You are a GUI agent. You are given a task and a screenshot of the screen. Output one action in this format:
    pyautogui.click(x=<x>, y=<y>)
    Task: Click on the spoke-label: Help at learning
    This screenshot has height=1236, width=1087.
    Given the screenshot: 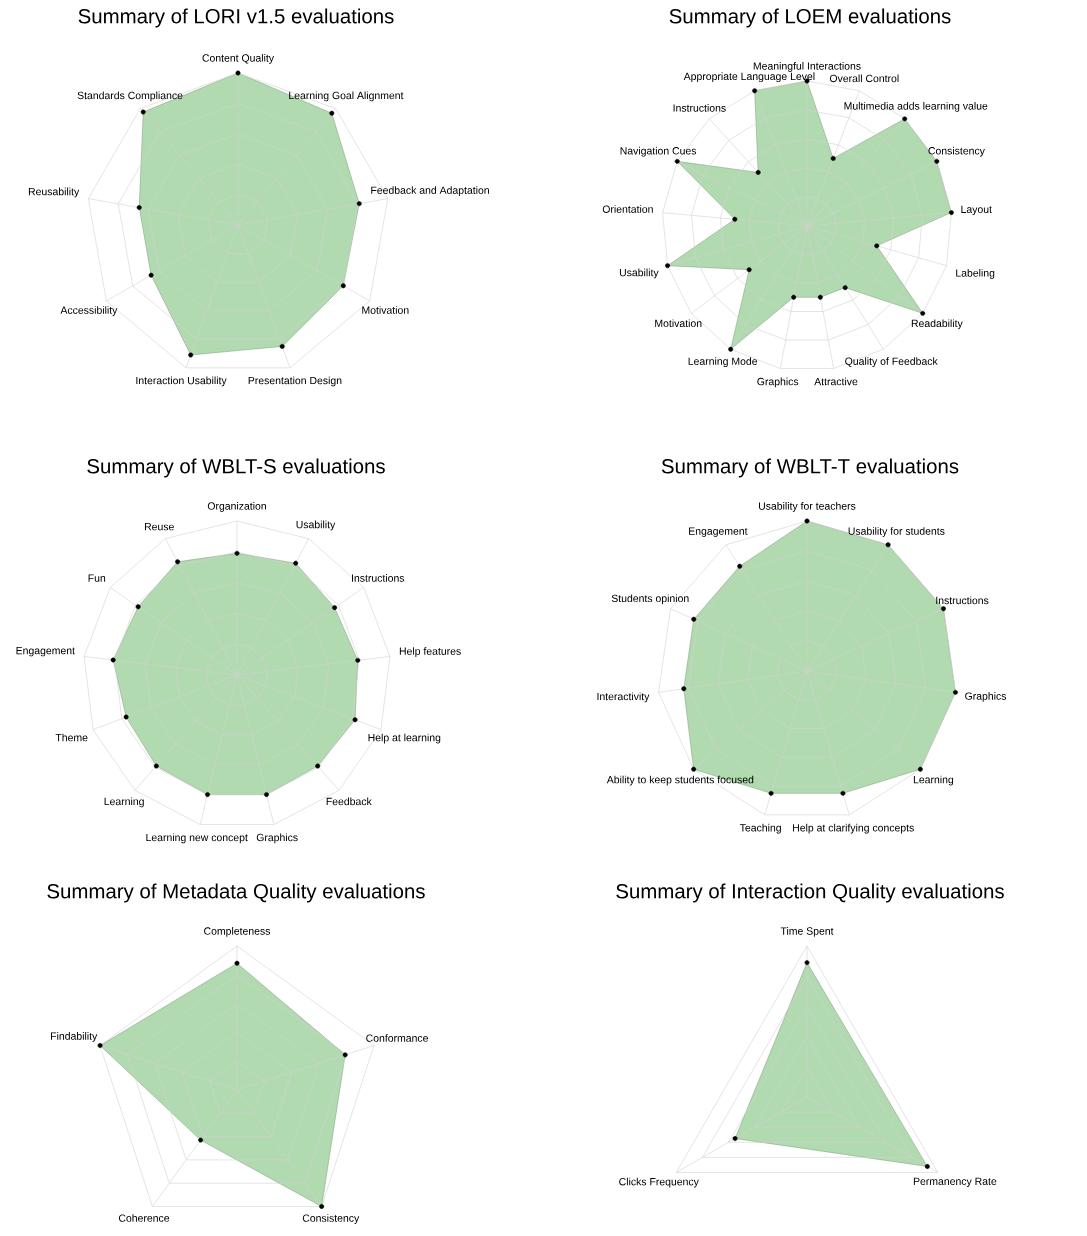 What is the action you would take?
    pyautogui.click(x=404, y=738)
    